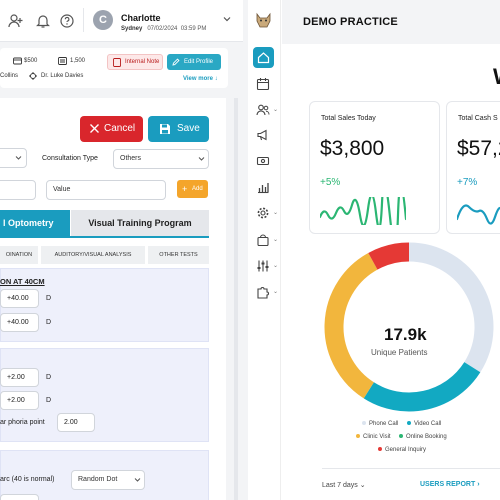 The image size is (500, 500). Describe the element at coordinates (264, 241) in the screenshot. I see `shopping-bag-icon` at that location.